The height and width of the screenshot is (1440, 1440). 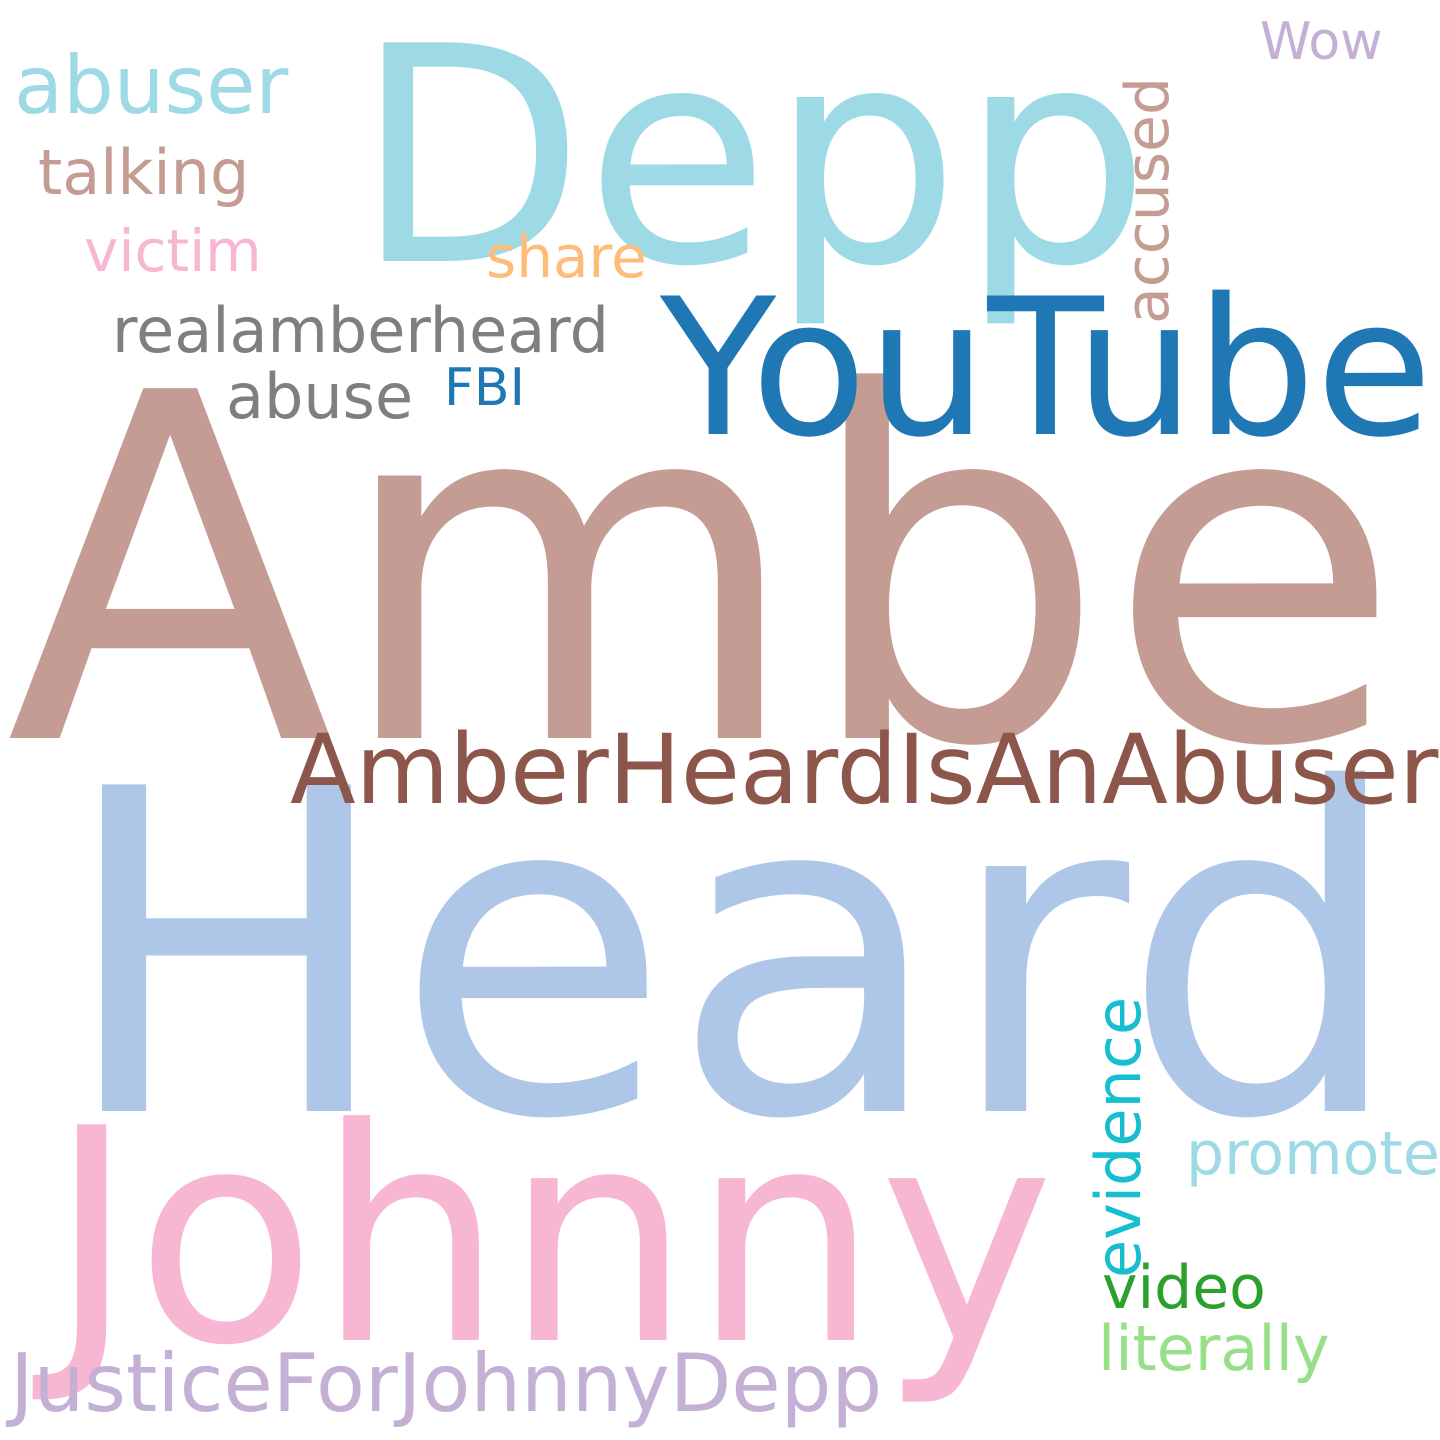 I want to click on word-victim: victim, so click(x=173, y=251).